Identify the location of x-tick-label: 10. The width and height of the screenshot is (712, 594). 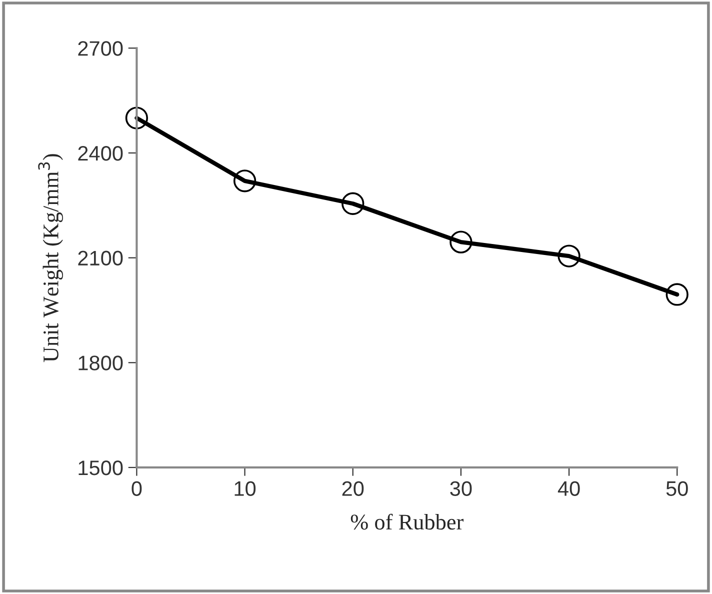
(245, 488).